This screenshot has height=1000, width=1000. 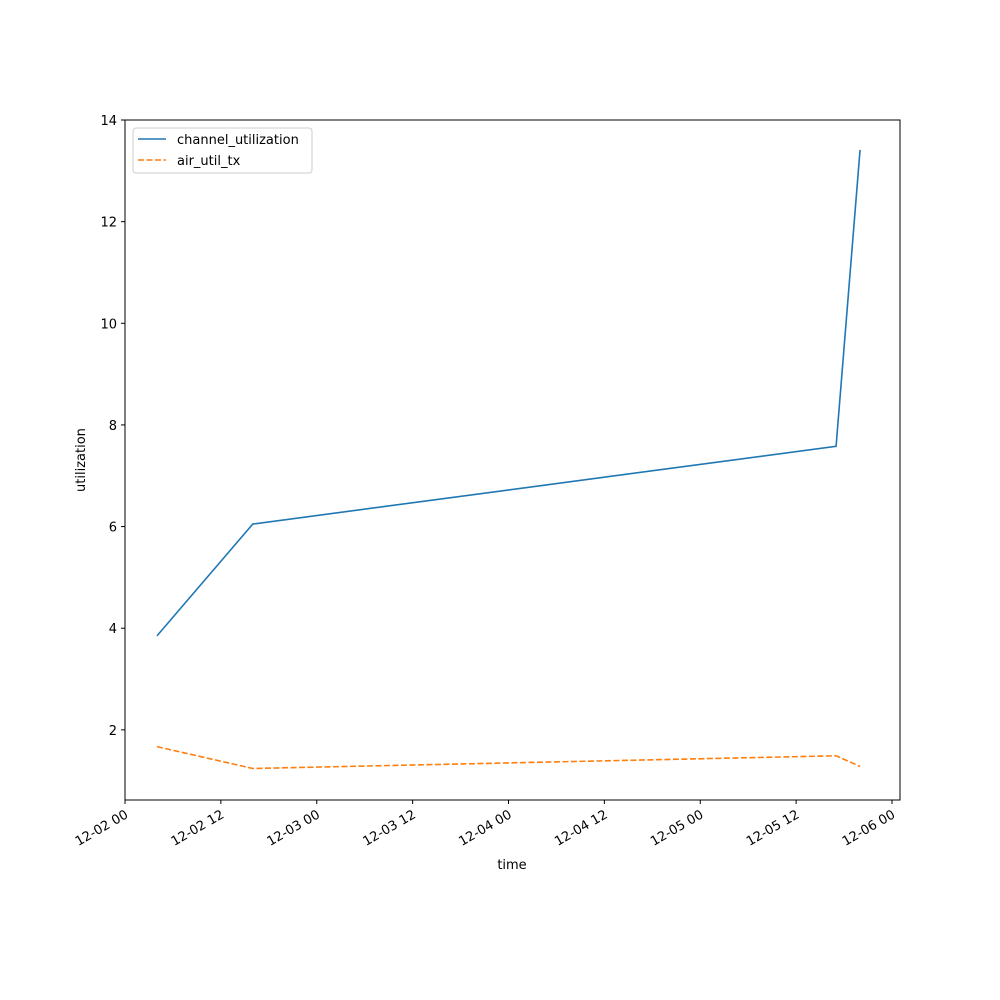 What do you see at coordinates (108, 121) in the screenshot?
I see `y-tick-label: 14` at bounding box center [108, 121].